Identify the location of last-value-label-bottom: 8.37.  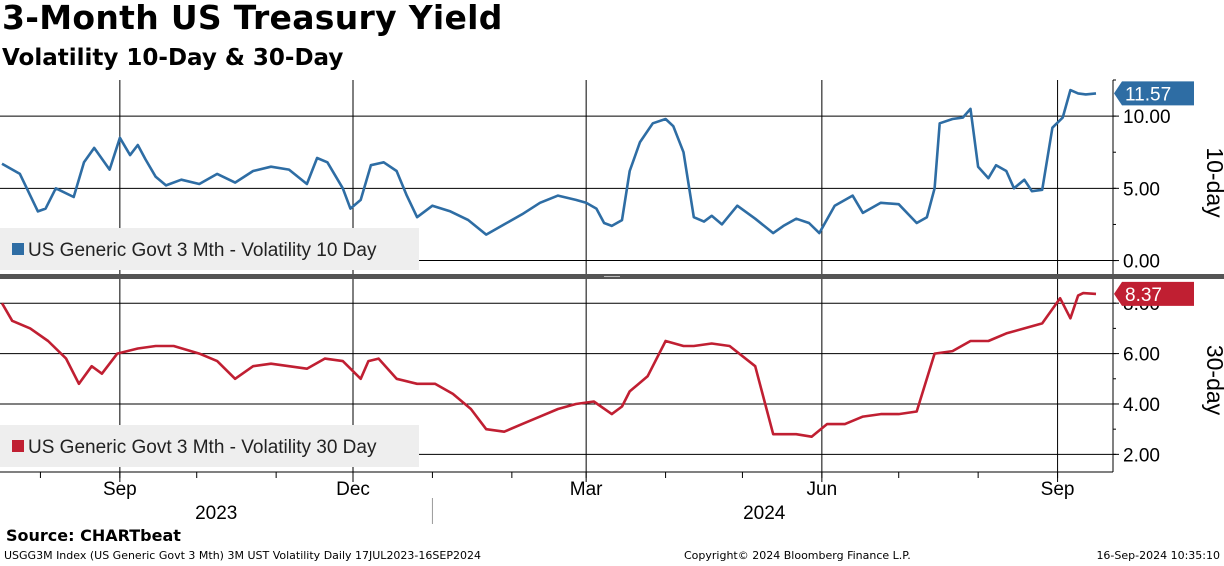
(1143, 295).